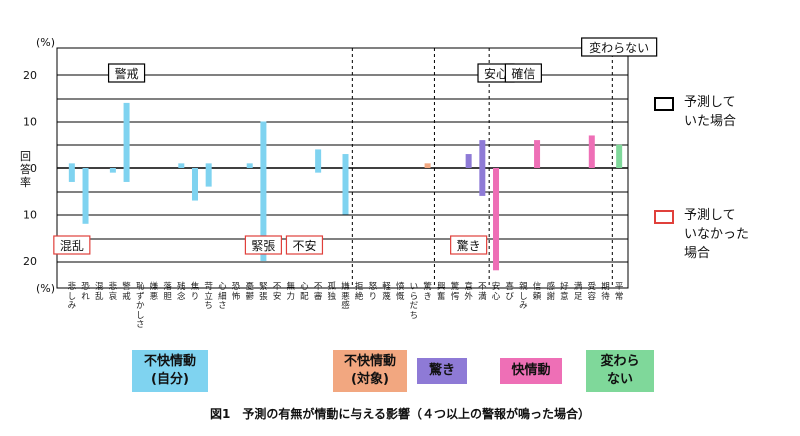  What do you see at coordinates (468, 292) in the screenshot?
I see `x-tick-label: 意外` at bounding box center [468, 292].